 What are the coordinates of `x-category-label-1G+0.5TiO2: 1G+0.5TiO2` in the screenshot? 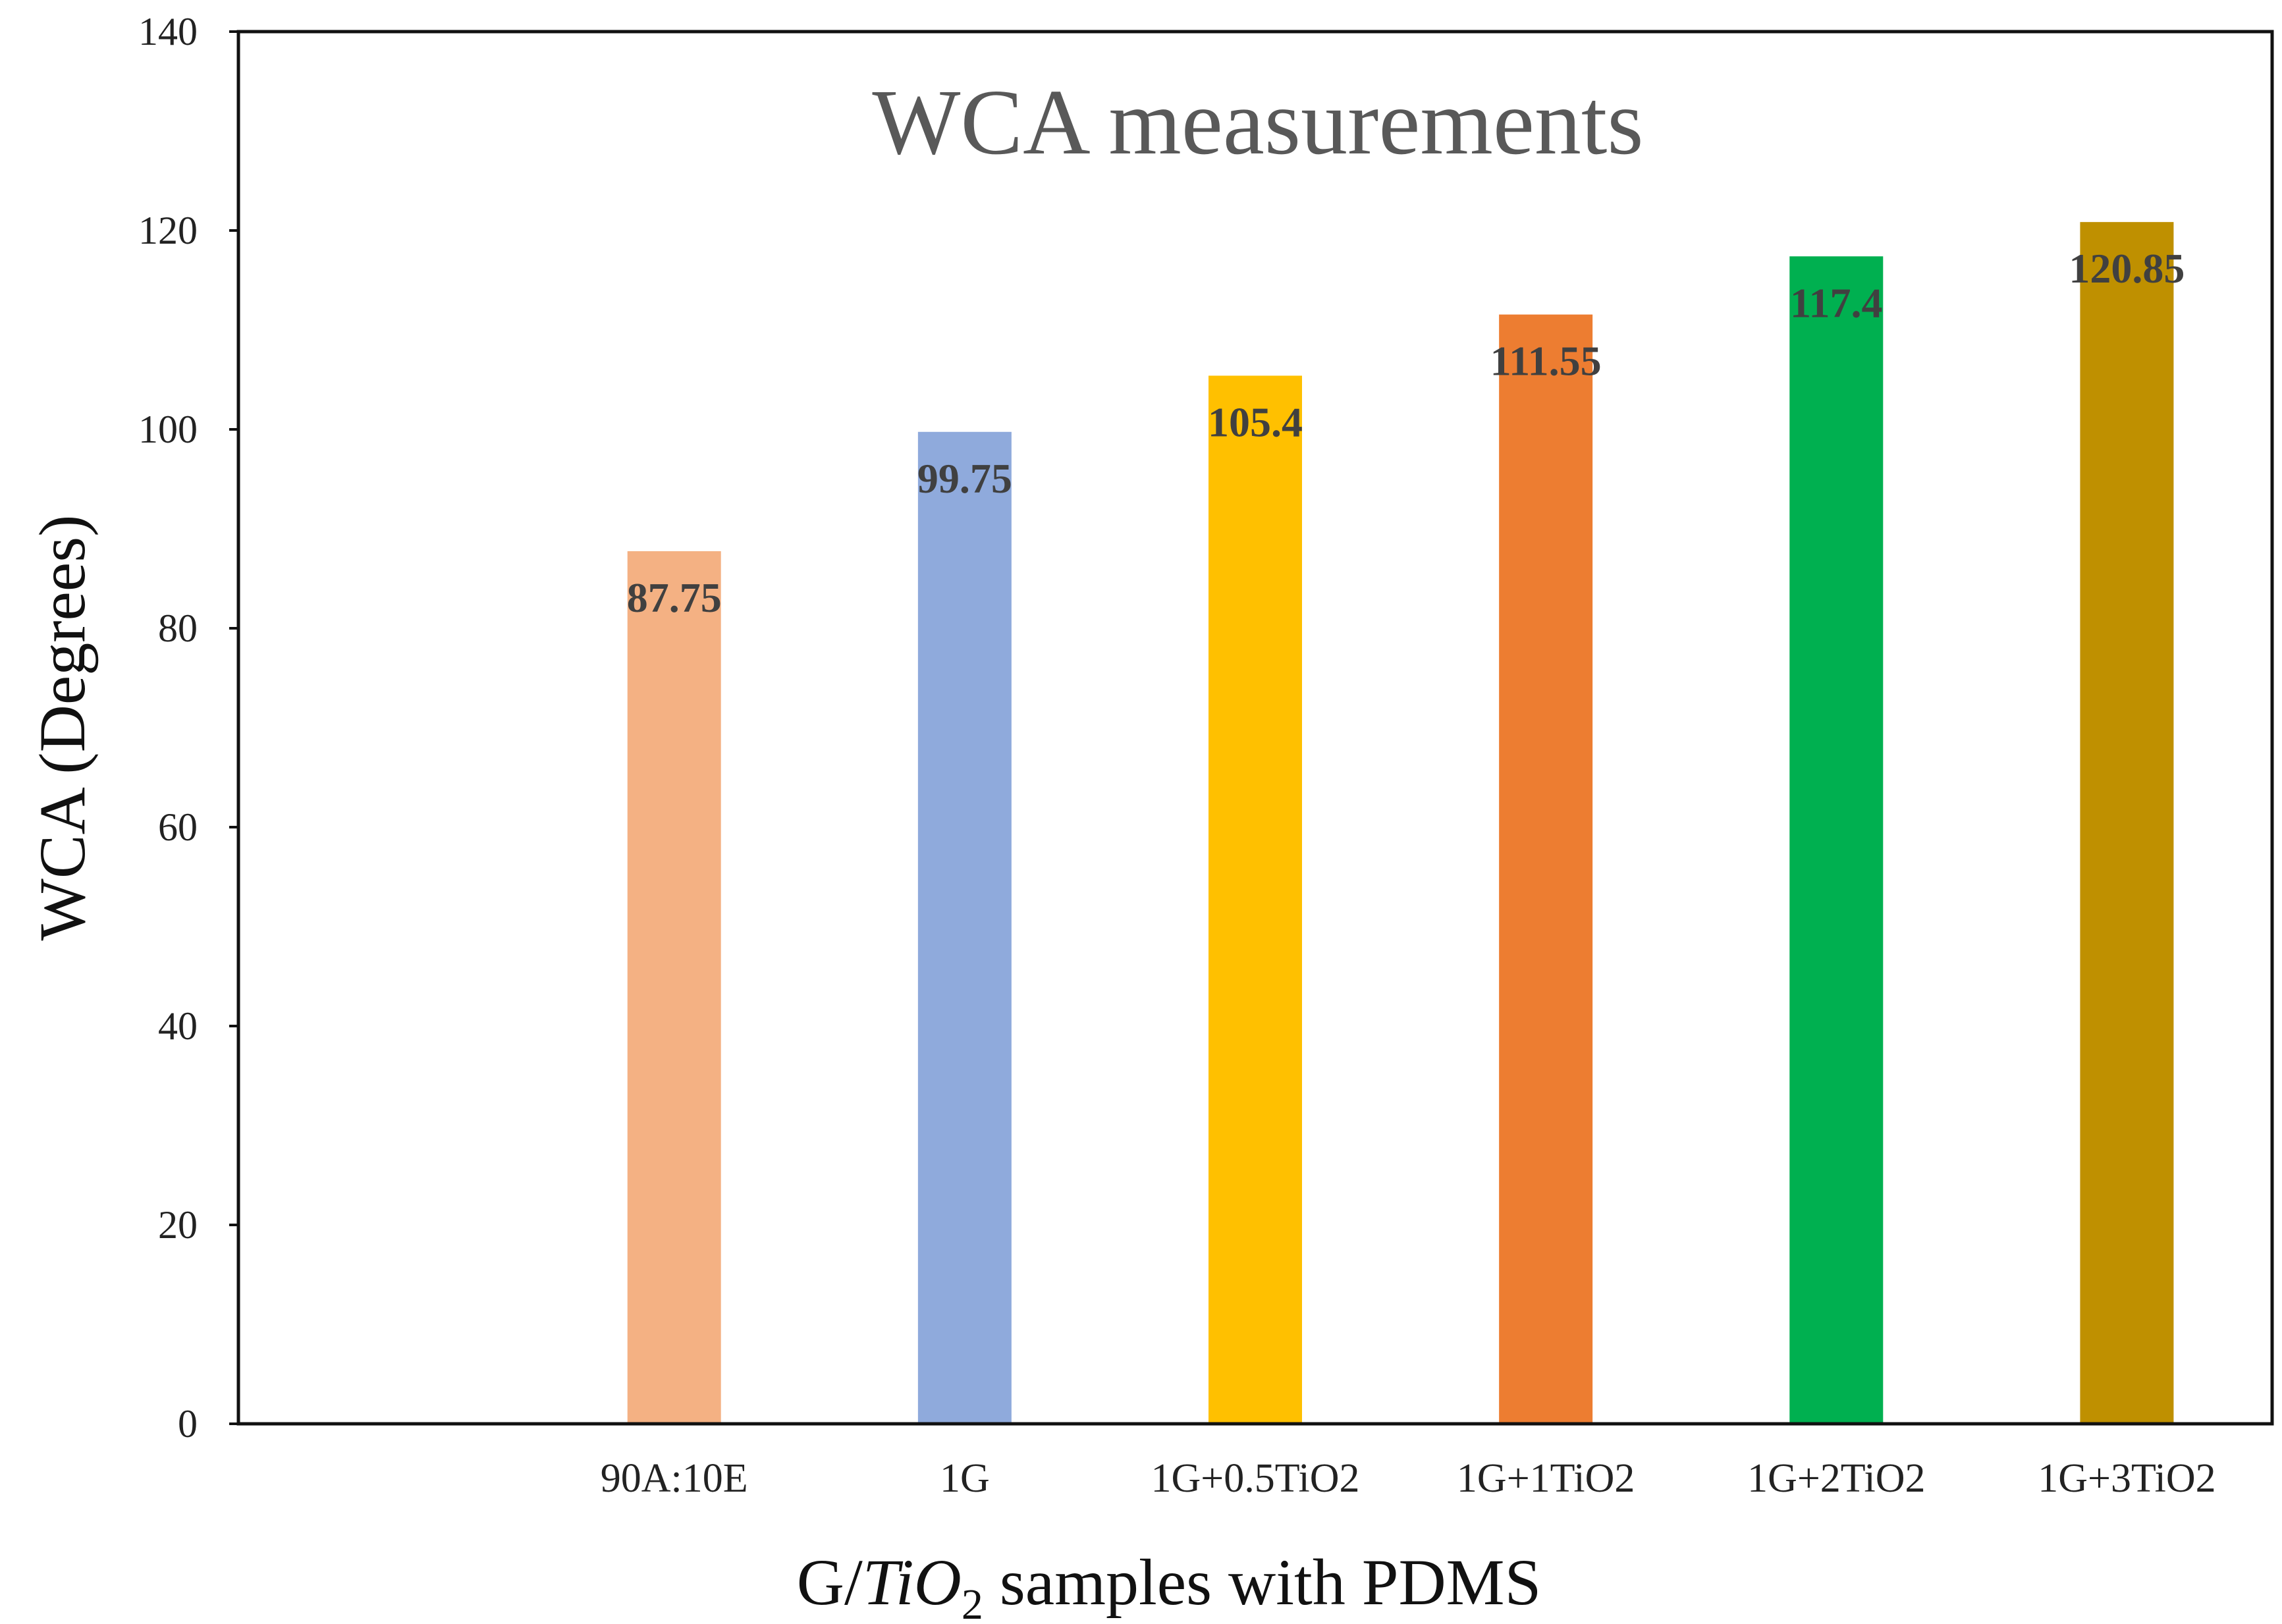 It's located at (1255, 1478).